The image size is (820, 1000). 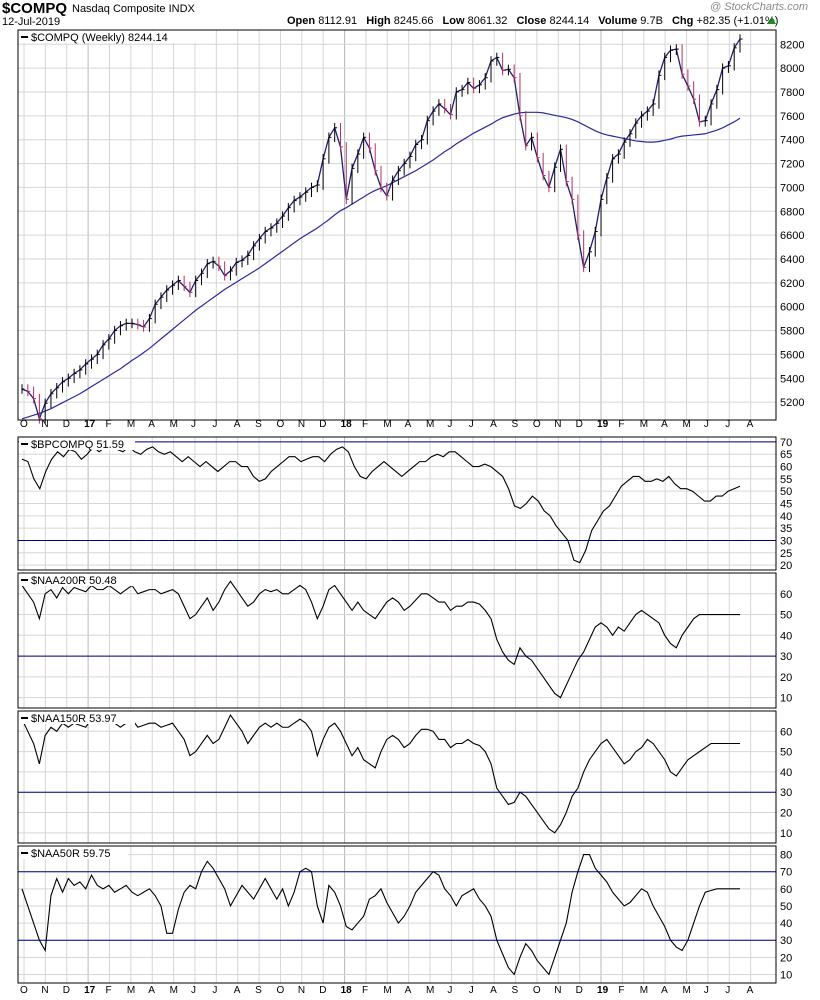 What do you see at coordinates (786, 856) in the screenshot?
I see `y-tick-label: 80` at bounding box center [786, 856].